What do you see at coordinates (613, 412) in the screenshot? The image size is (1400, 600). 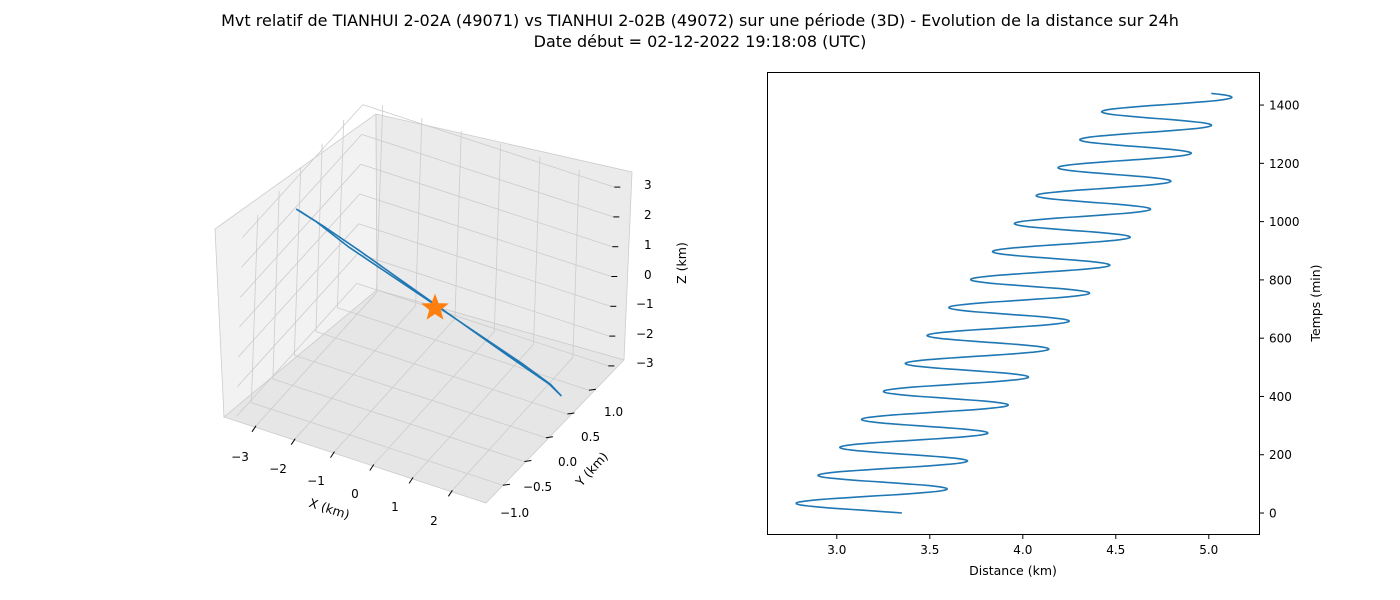 I see `y-tick-label: 1.0` at bounding box center [613, 412].